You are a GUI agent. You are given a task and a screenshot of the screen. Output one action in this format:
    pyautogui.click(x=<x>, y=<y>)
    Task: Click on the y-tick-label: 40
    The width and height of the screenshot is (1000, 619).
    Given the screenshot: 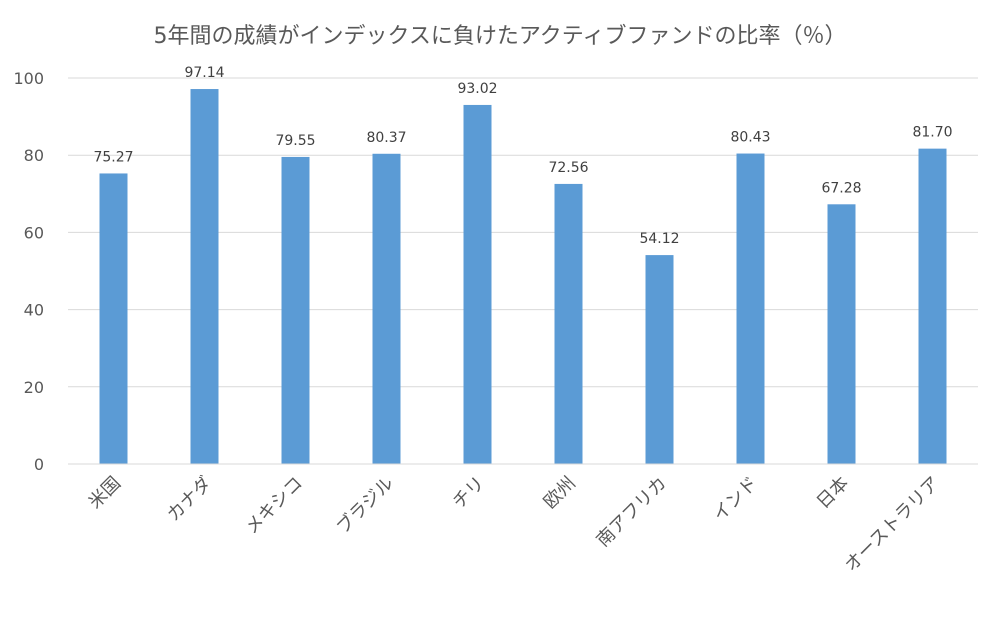 What is the action you would take?
    pyautogui.click(x=34, y=310)
    